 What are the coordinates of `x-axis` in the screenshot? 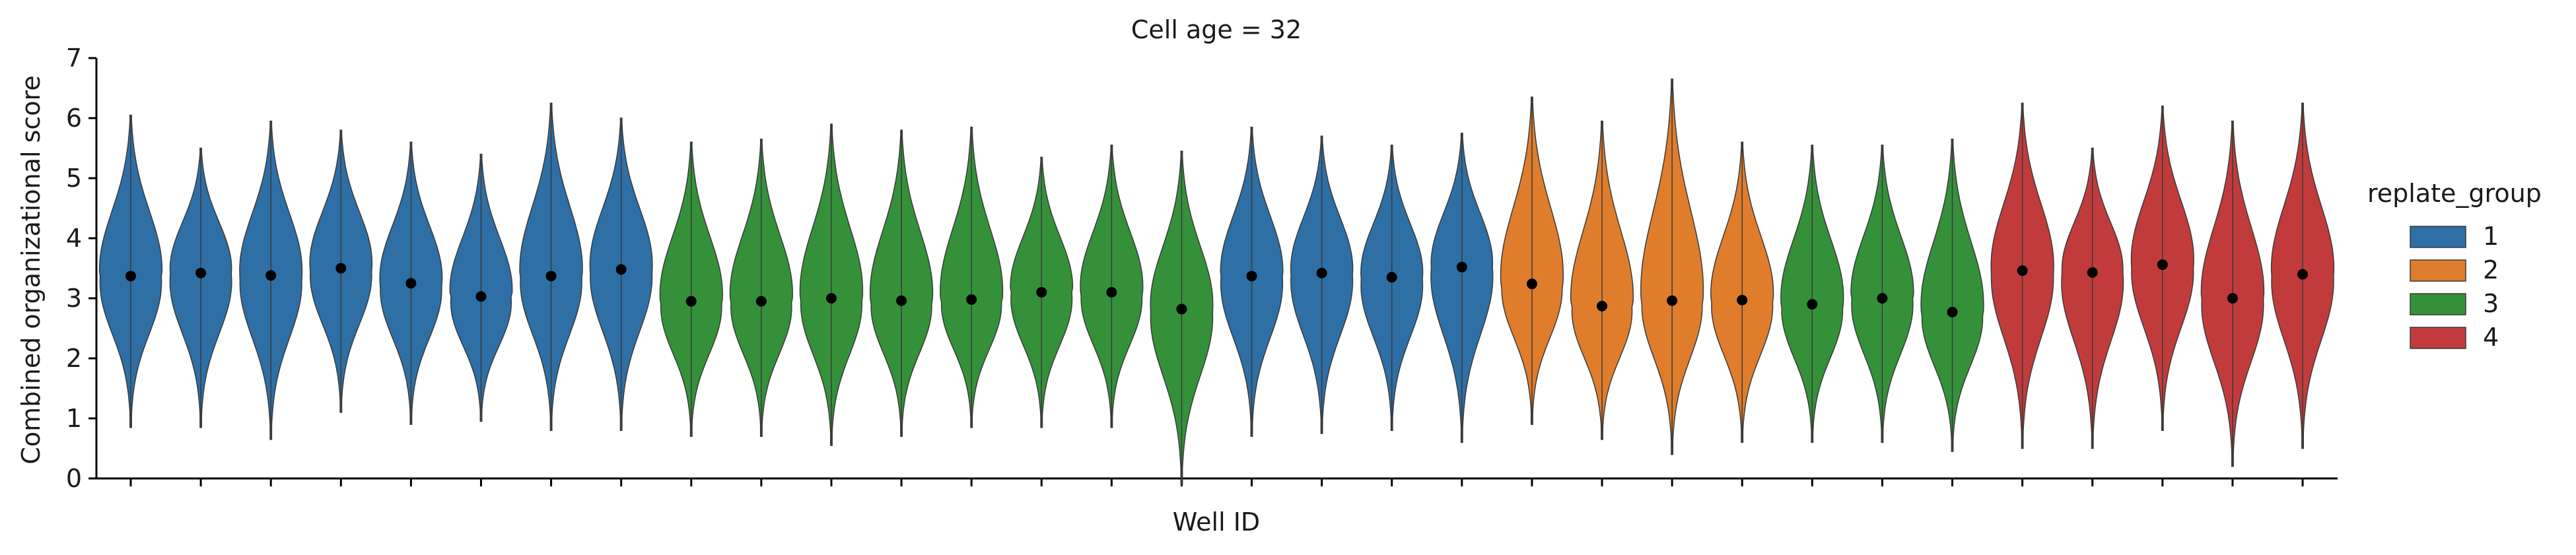 It's located at (1217, 481).